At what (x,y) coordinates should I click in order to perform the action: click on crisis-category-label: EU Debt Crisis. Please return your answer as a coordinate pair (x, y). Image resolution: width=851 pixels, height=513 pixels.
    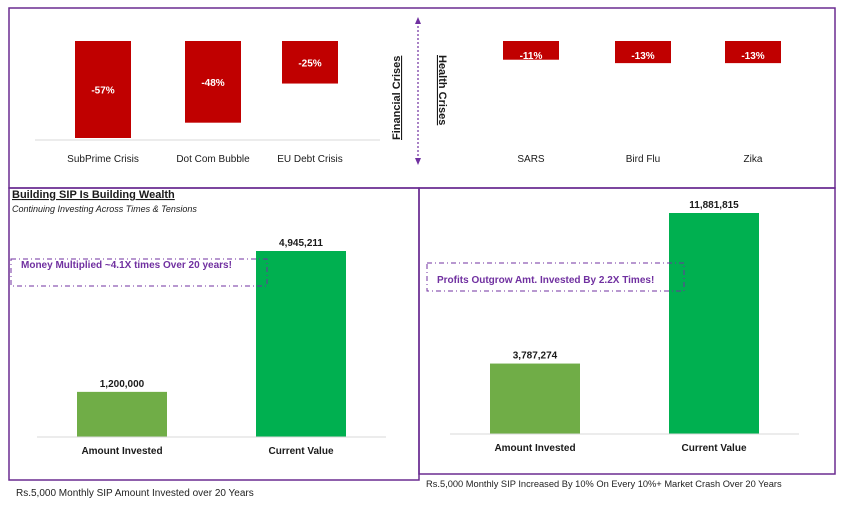
    Looking at the image, I should click on (310, 159).